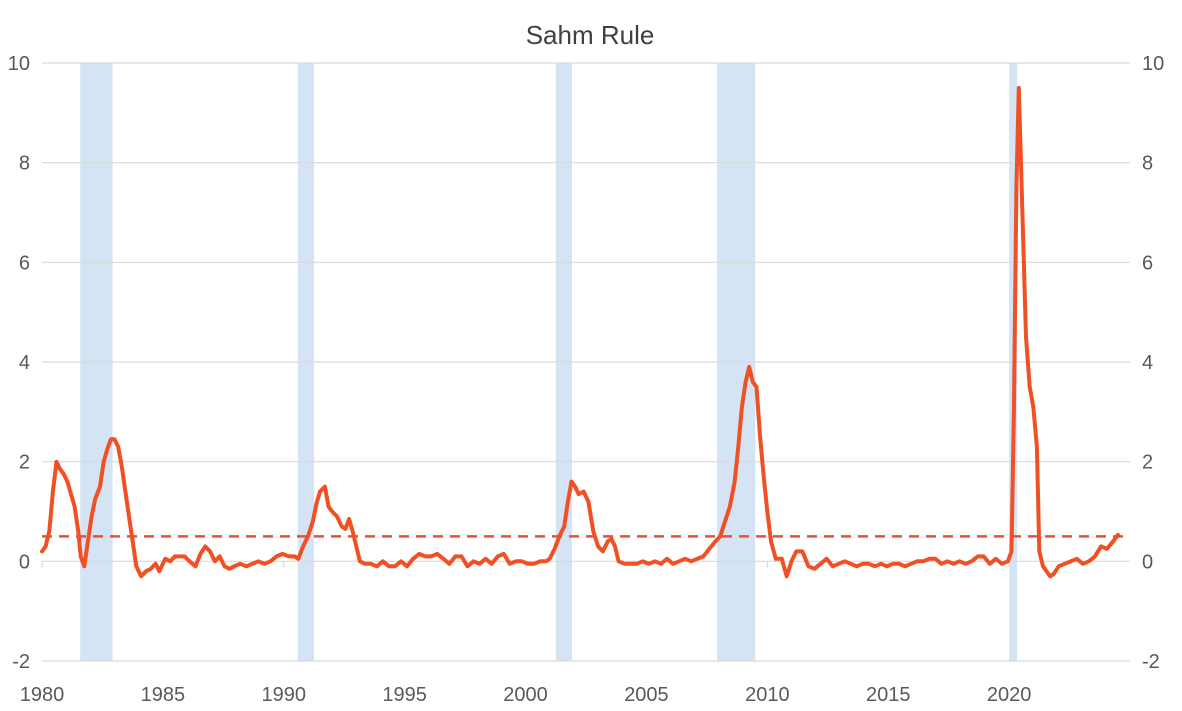 The image size is (1182, 711). What do you see at coordinates (1147, 363) in the screenshot?
I see `y-tick-right-4: 4` at bounding box center [1147, 363].